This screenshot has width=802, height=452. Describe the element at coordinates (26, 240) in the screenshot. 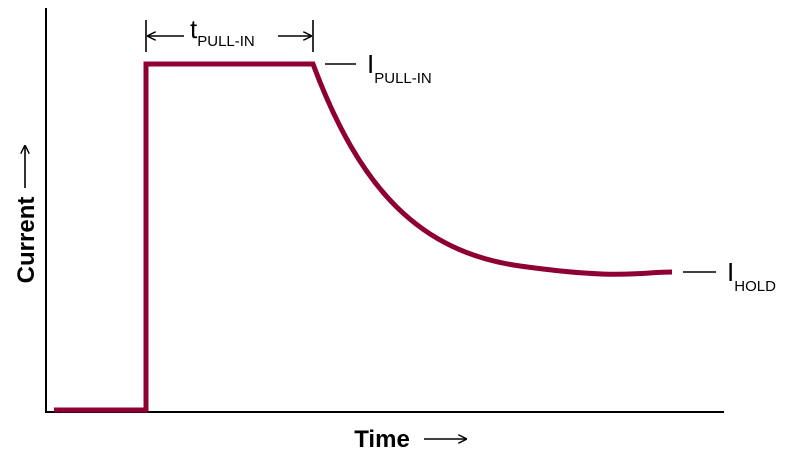

I see `y-axis-label: Current` at that location.